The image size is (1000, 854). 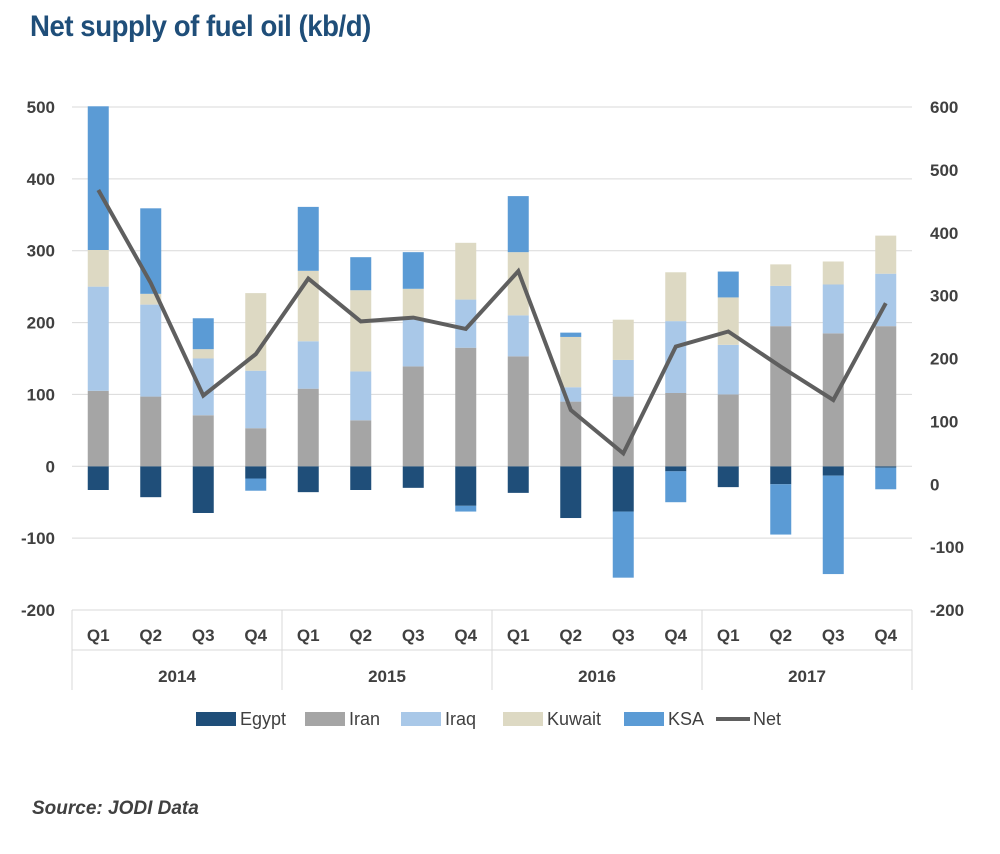 What do you see at coordinates (41, 323) in the screenshot?
I see `y-left-tick-label: 200` at bounding box center [41, 323].